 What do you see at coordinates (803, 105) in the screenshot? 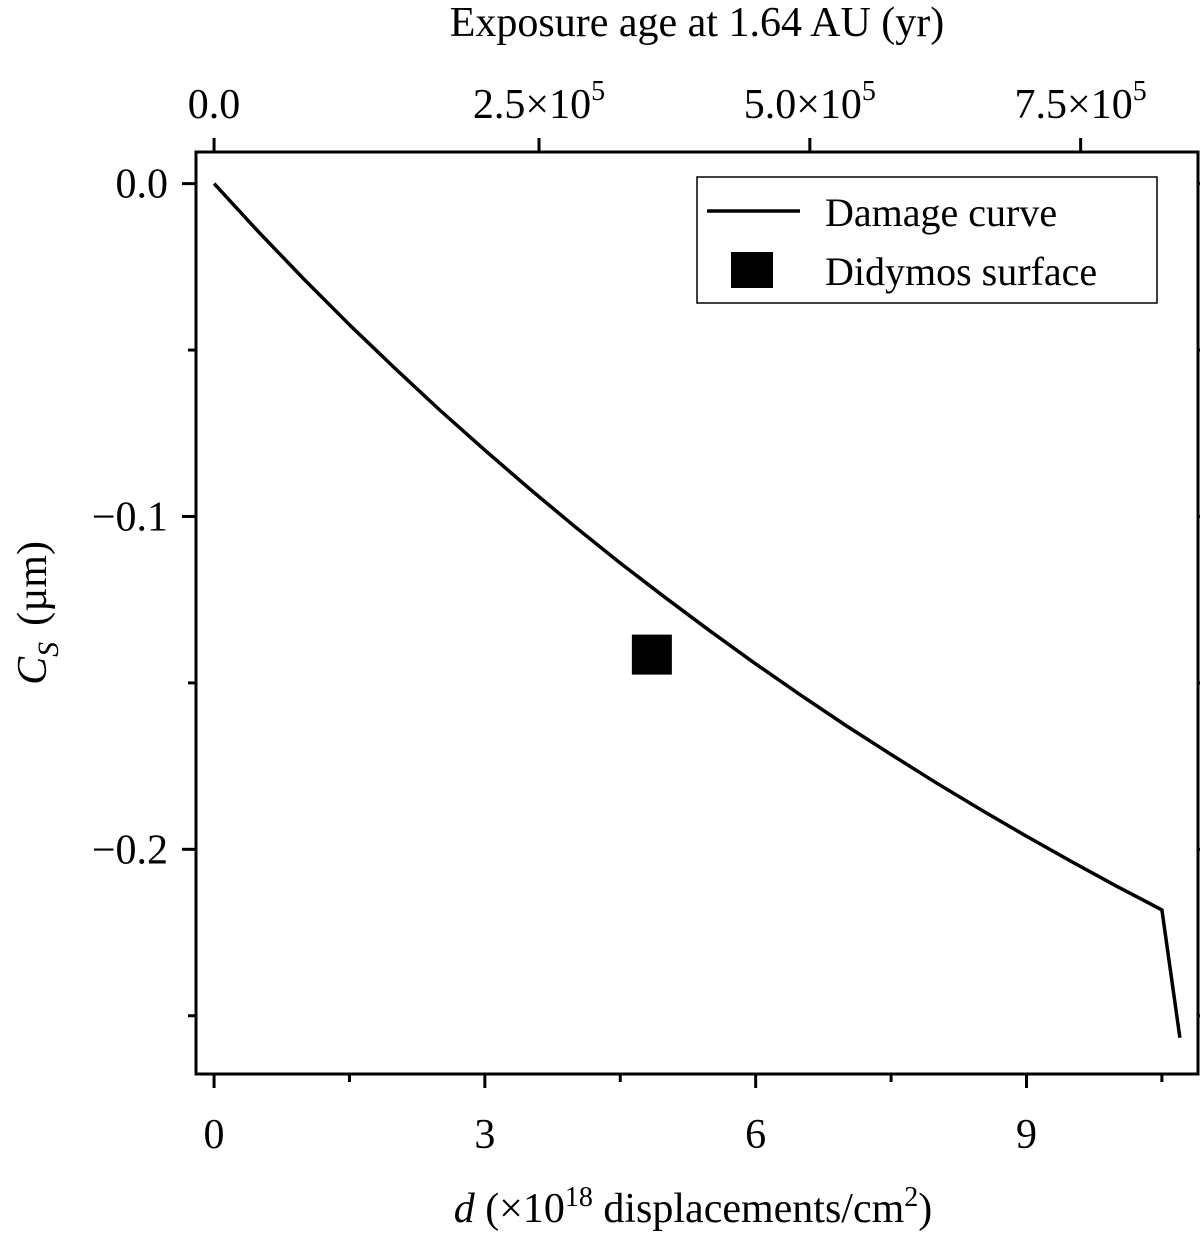
I see `top-tick-mantissa: 5.0×10` at bounding box center [803, 105].